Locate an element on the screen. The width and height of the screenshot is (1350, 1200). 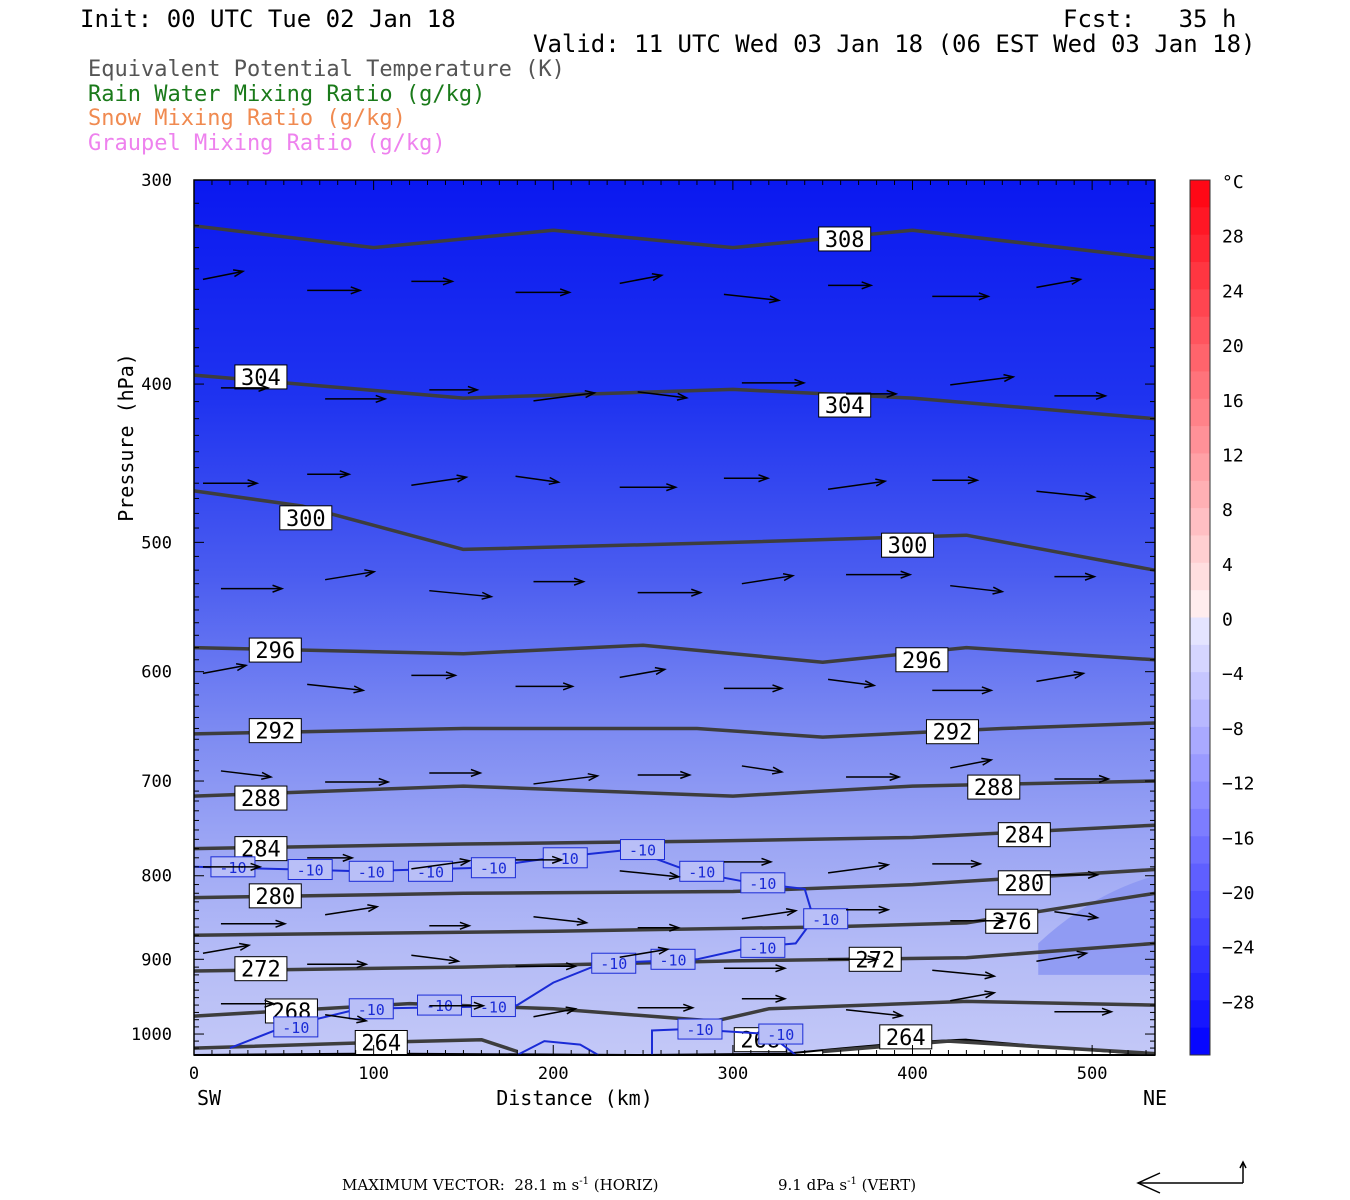
y-tick-label: 700 is located at coordinates (156, 782).